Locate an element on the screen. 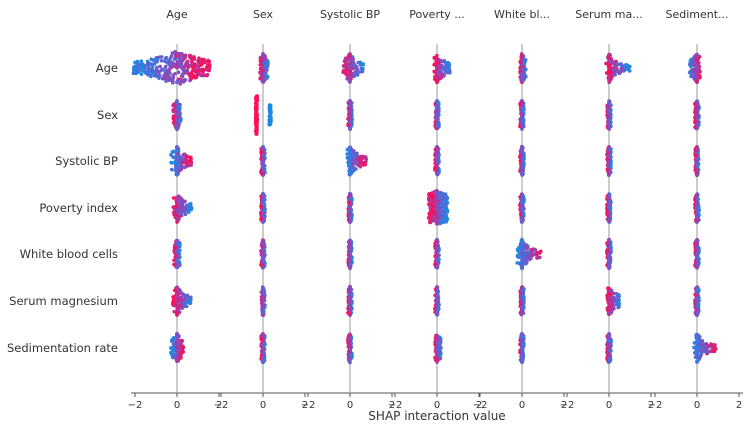  row-label: Sedimentation rate is located at coordinates (62, 348).